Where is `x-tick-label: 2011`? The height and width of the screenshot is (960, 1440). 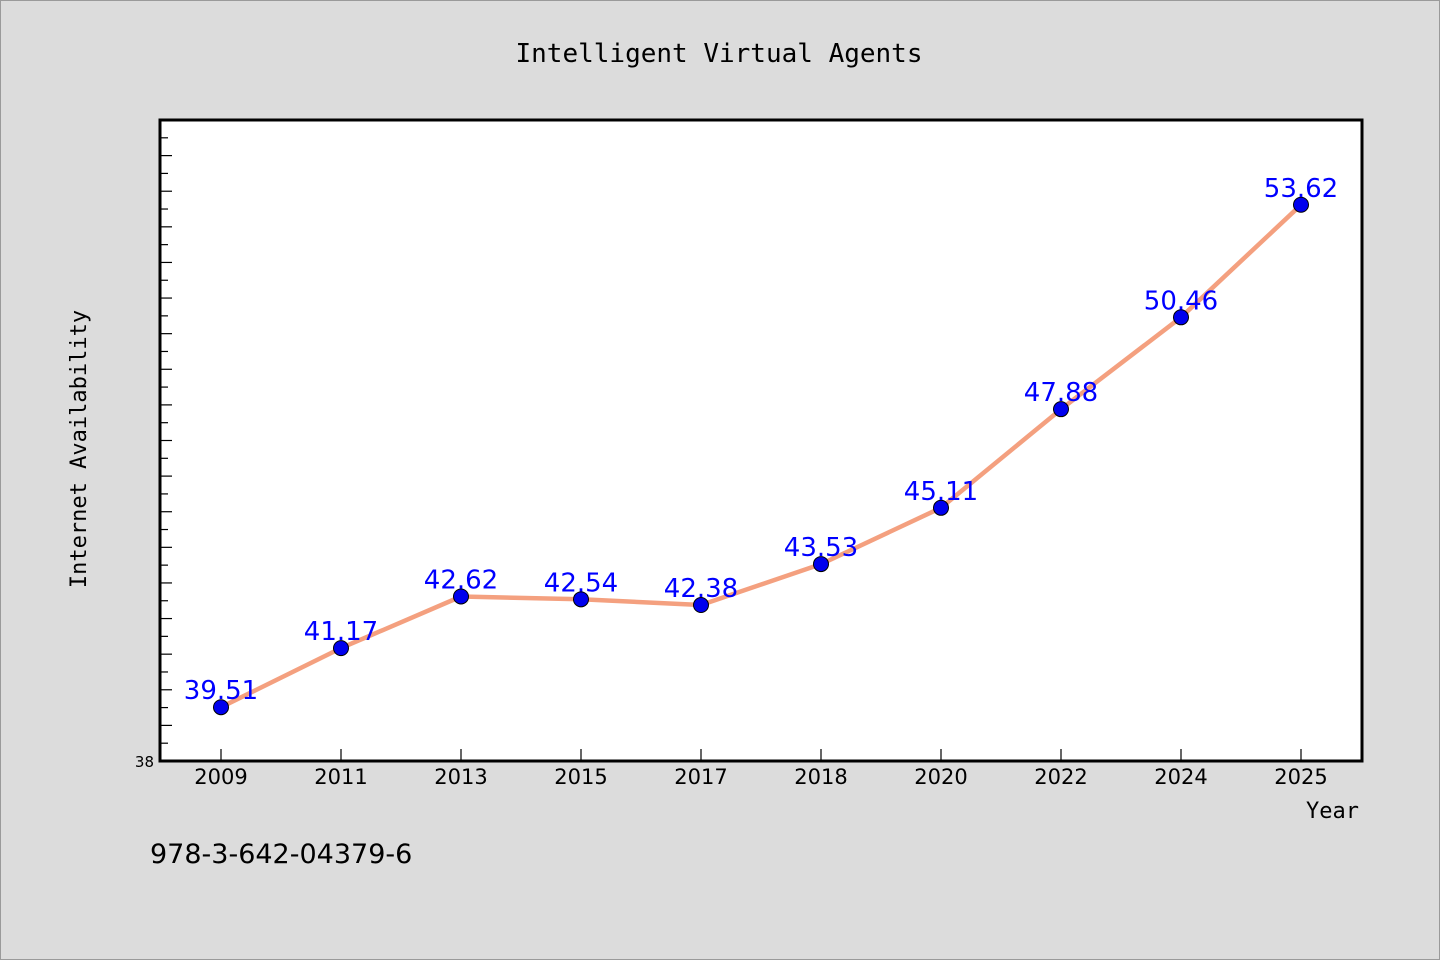 x-tick-label: 2011 is located at coordinates (340, 777).